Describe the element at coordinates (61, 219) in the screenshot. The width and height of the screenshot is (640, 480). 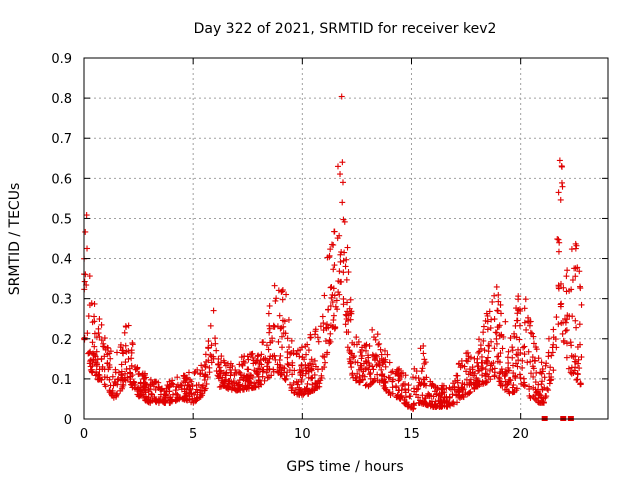
I see `y-tick-label: 0.5` at that location.